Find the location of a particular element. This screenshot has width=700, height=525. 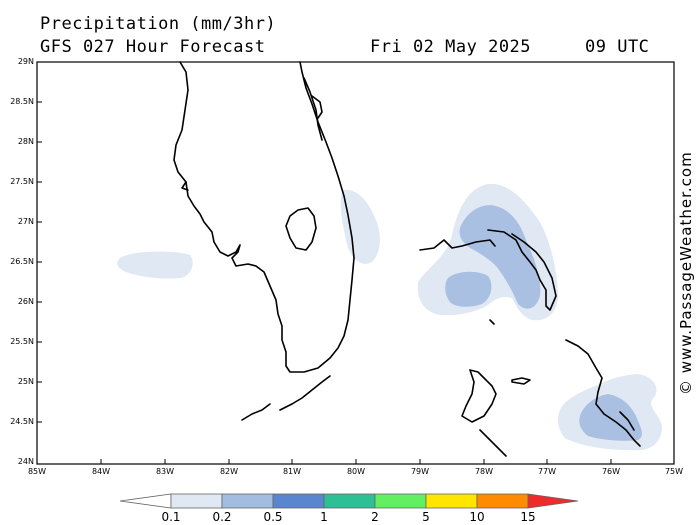

lon-label: 85W is located at coordinates (37, 471).